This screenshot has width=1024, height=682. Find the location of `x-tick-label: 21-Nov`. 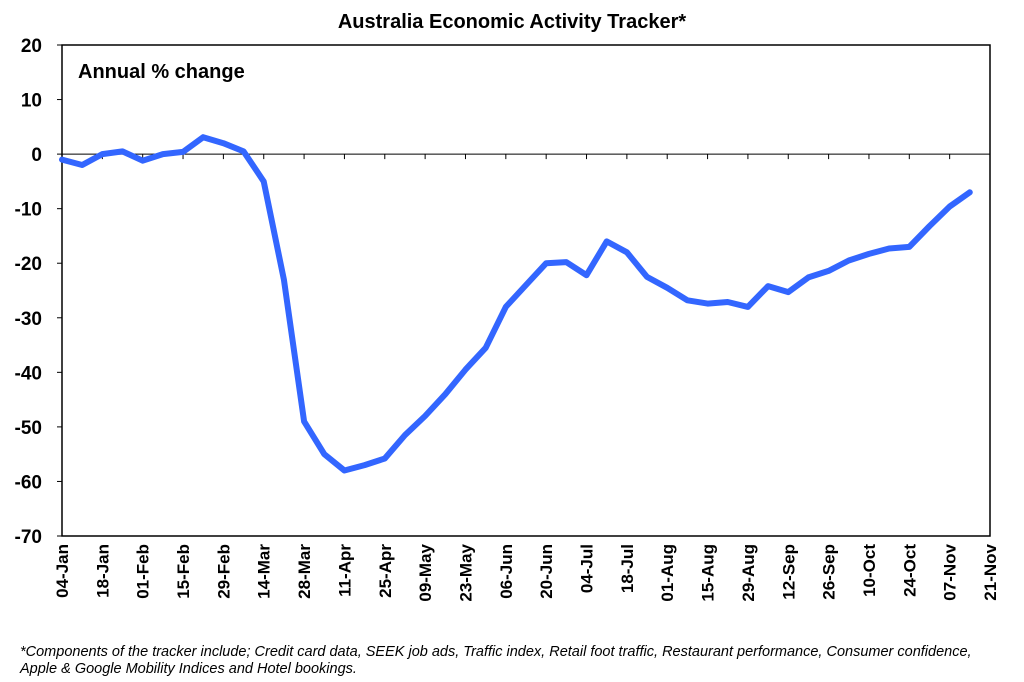

x-tick-label: 21-Nov is located at coordinates (990, 571).